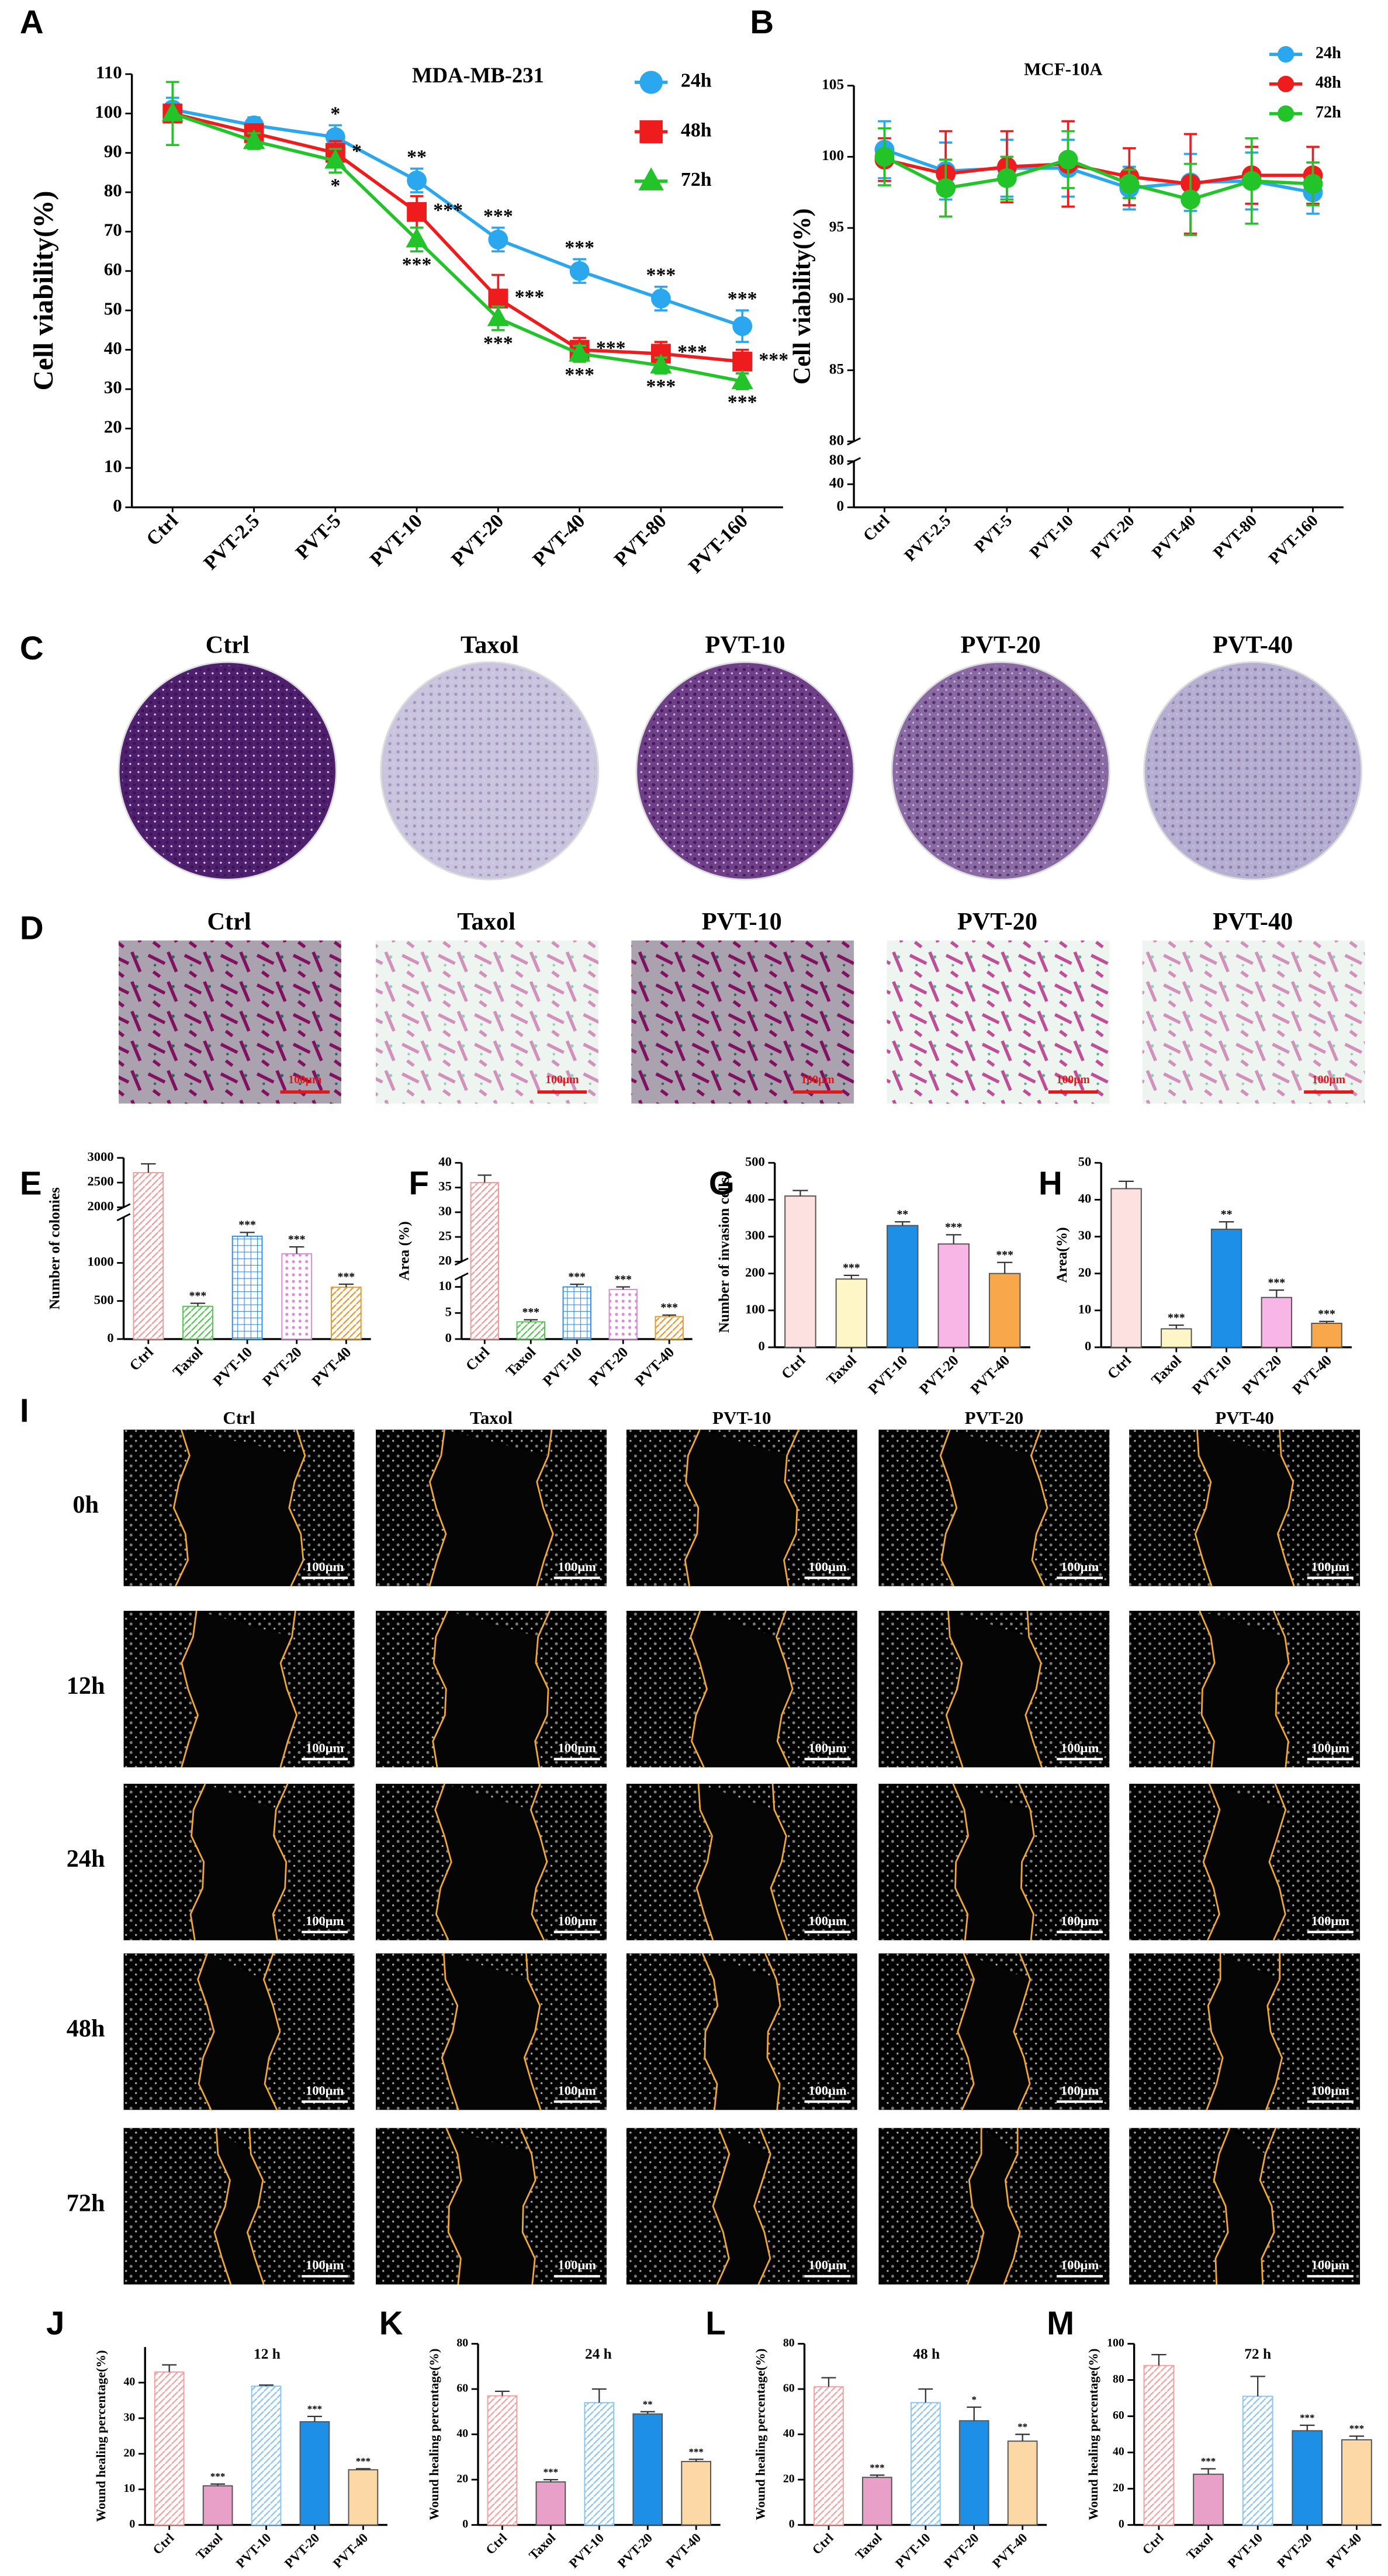 This screenshot has width=1388, height=2576. What do you see at coordinates (335, 186) in the screenshot?
I see `significance: *` at bounding box center [335, 186].